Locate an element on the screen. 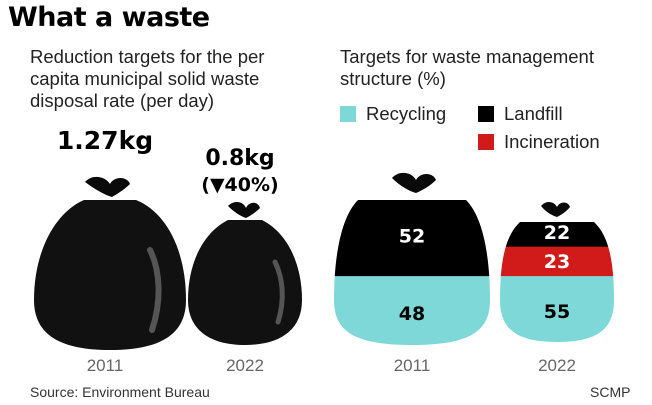  stack-group-2011 is located at coordinates (412, 272).